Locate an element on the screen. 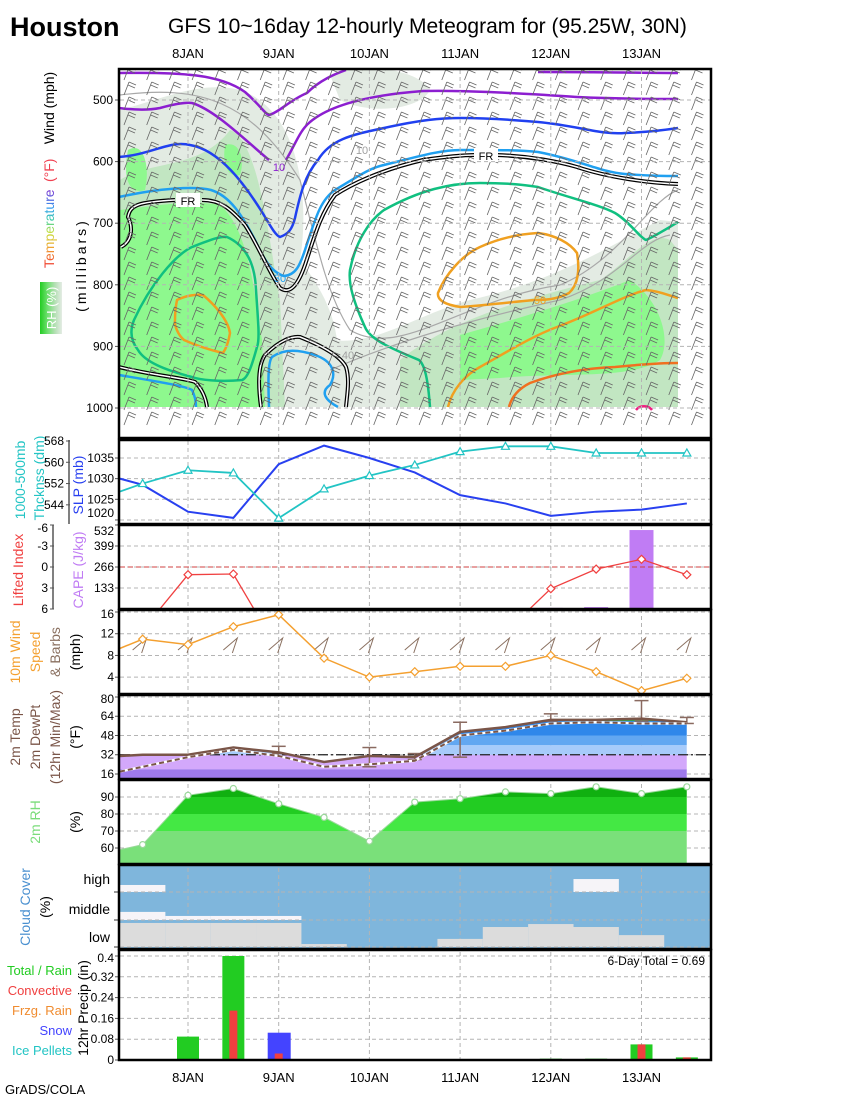 The image size is (850, 1100). date-label-bottom: 13JAN is located at coordinates (641, 1077).